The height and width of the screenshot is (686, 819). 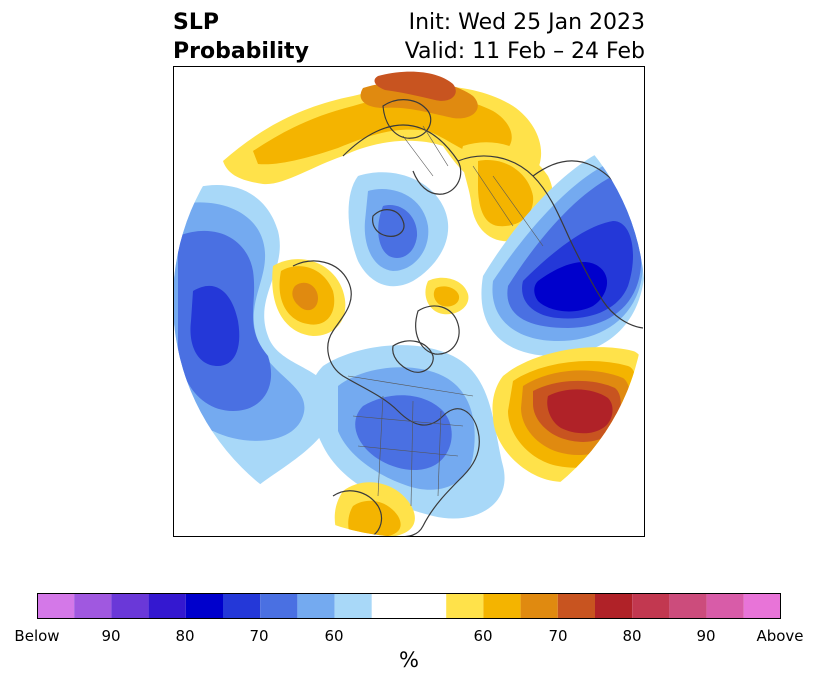 What do you see at coordinates (241, 51) in the screenshot?
I see `title-line-probability: Probability` at bounding box center [241, 51].